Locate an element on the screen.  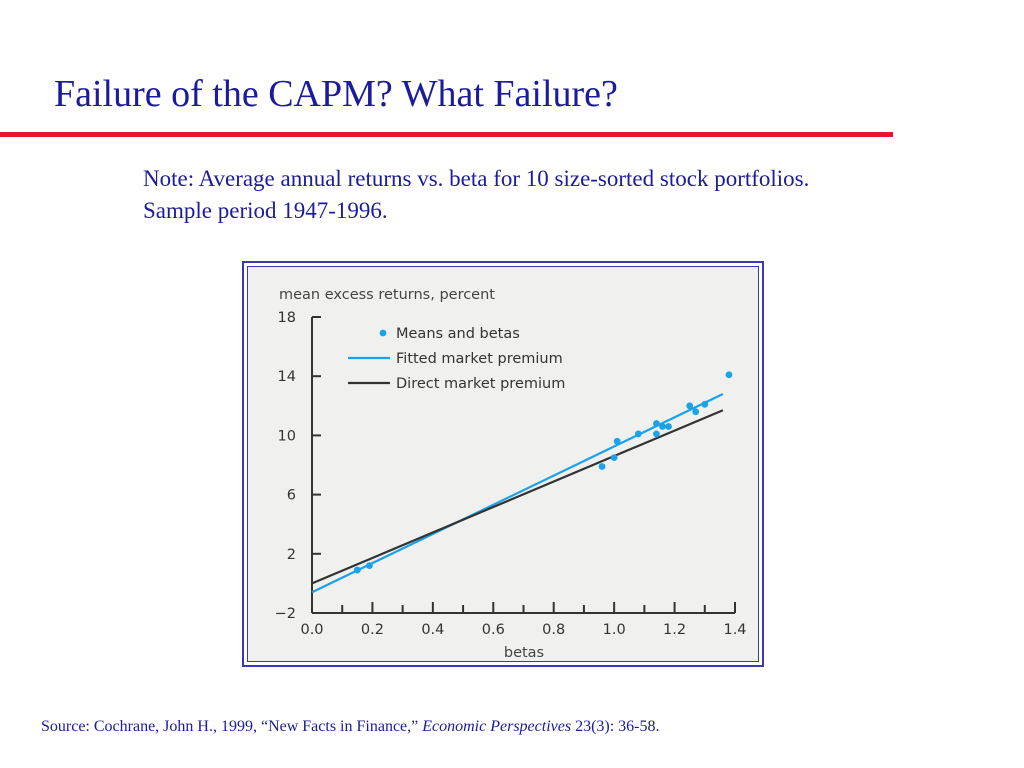
x-tick-label: 0.0 is located at coordinates (311, 630).